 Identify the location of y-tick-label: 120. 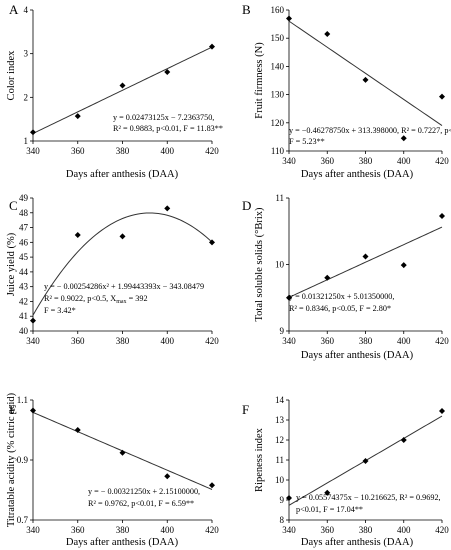
(278, 123).